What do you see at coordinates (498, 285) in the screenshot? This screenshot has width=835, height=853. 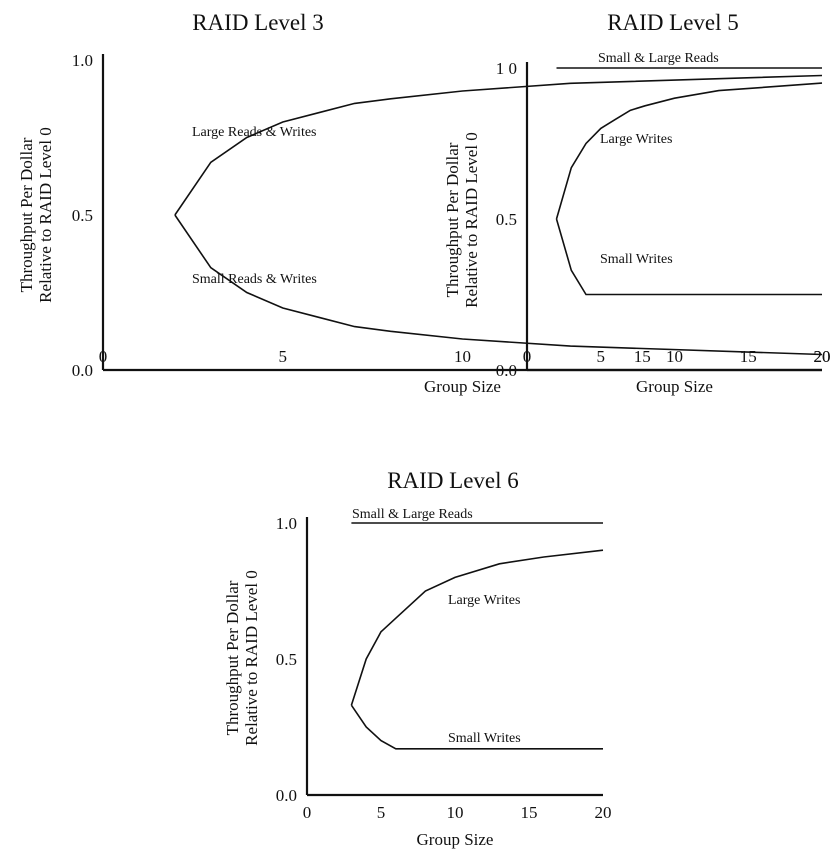 I see `series-small-reads-and-writes-line` at bounding box center [498, 285].